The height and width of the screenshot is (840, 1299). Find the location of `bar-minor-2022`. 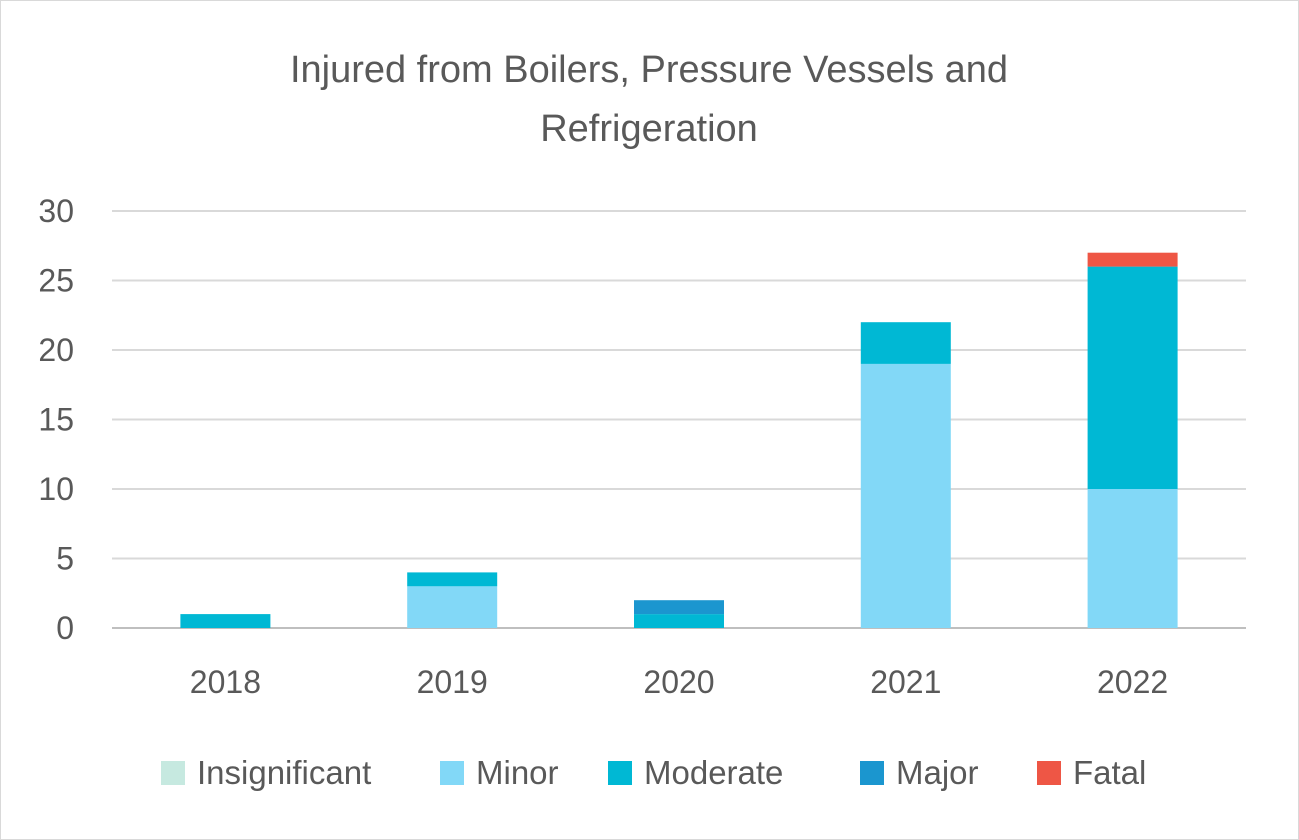

bar-minor-2022 is located at coordinates (1132, 558).